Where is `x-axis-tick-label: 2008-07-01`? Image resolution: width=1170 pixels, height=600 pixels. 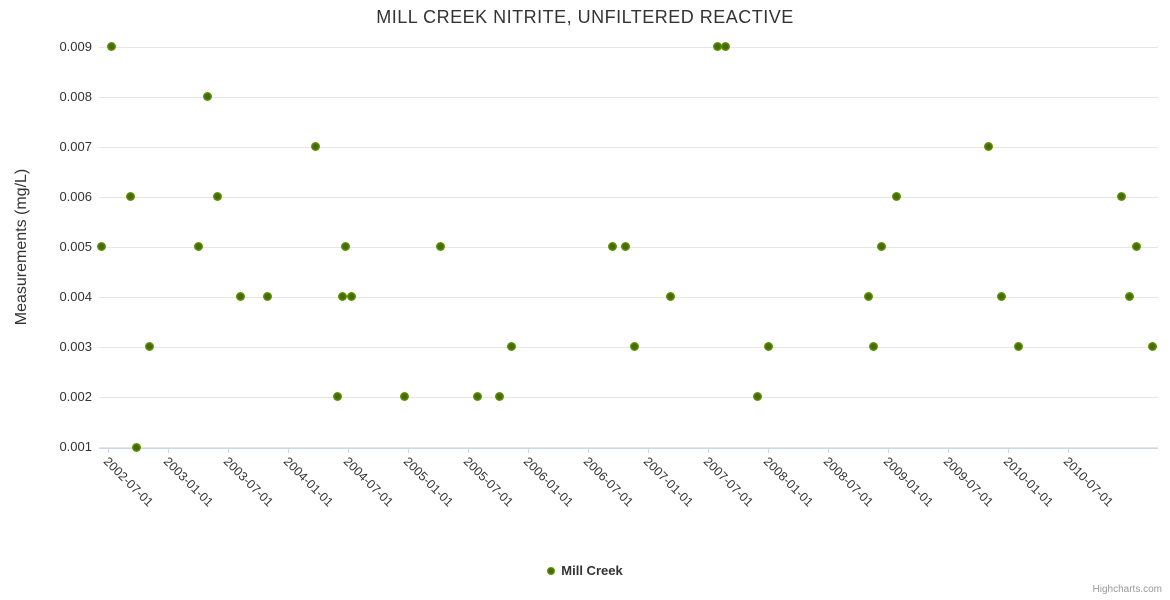
x-axis-tick-label: 2008-07-01 is located at coordinates (848, 482).